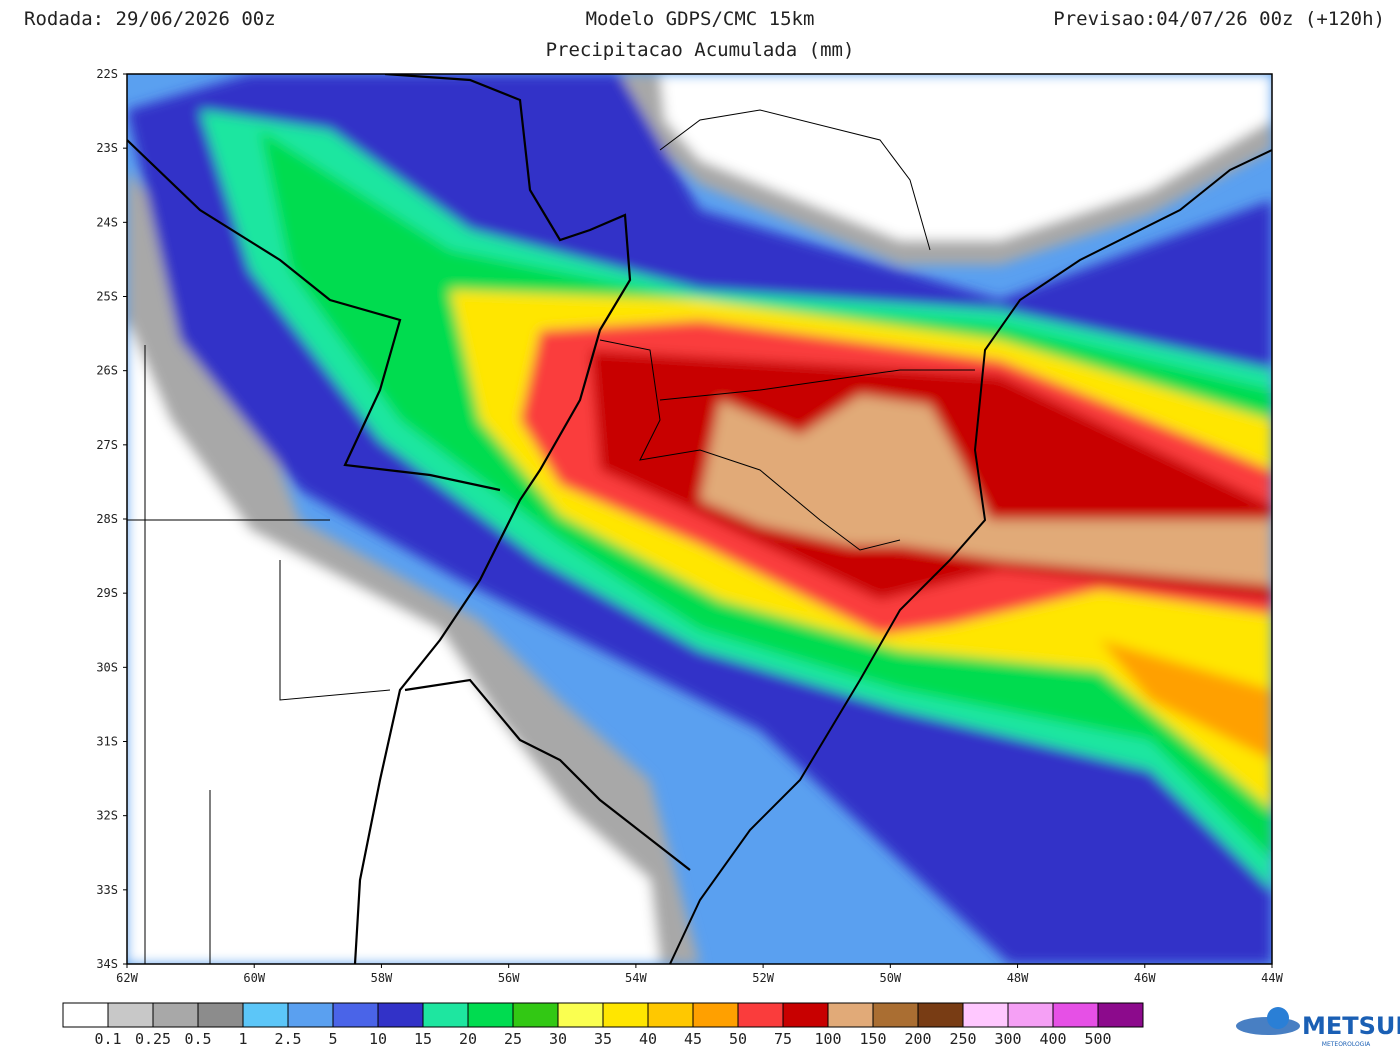 This screenshot has height=1052, width=1400. Describe the element at coordinates (603, 1039) in the screenshot. I see `colorbar-label: 35` at that location.